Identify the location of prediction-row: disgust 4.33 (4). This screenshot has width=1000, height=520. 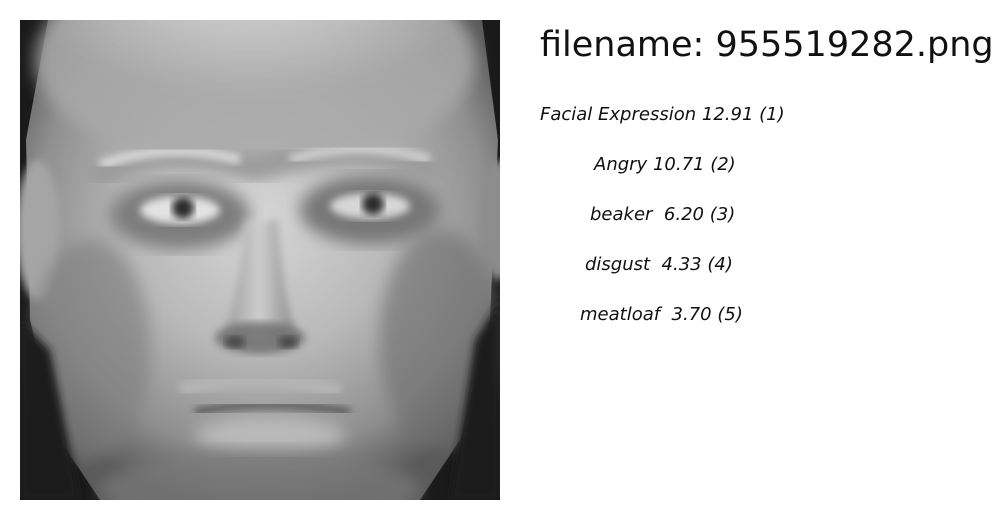
(659, 265).